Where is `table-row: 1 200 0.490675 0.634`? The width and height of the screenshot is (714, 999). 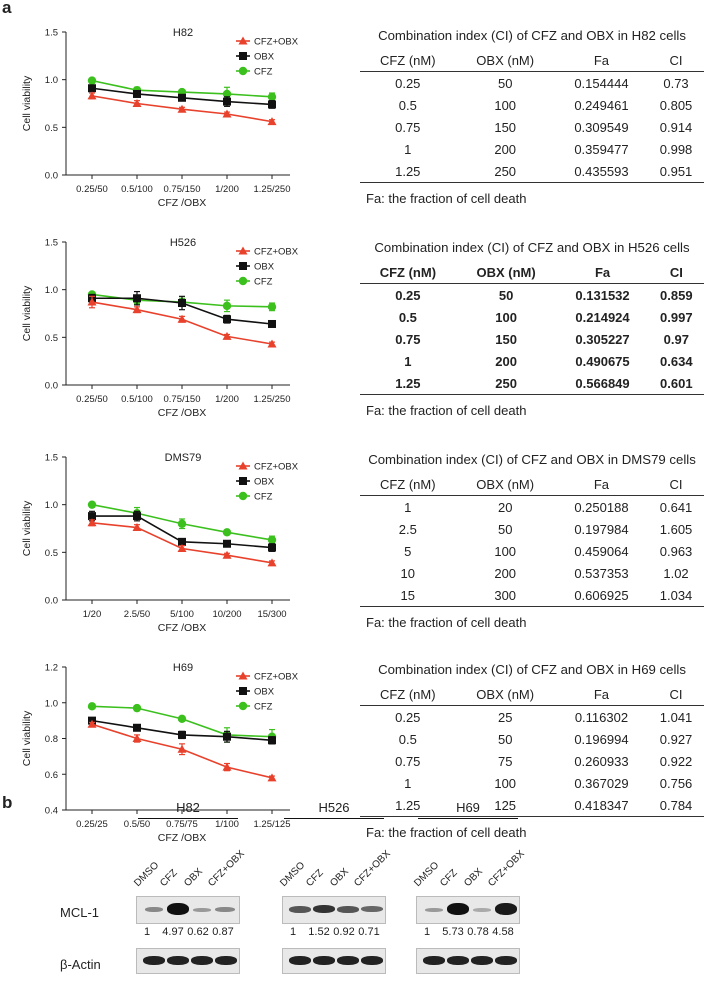 table-row: 1 200 0.490675 0.634 is located at coordinates (532, 361).